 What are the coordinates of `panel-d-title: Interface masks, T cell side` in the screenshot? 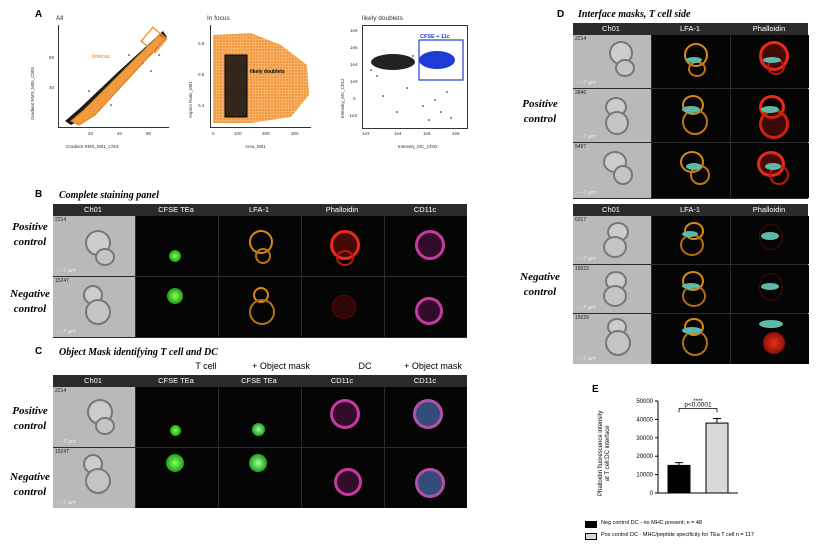 It's located at (634, 14).